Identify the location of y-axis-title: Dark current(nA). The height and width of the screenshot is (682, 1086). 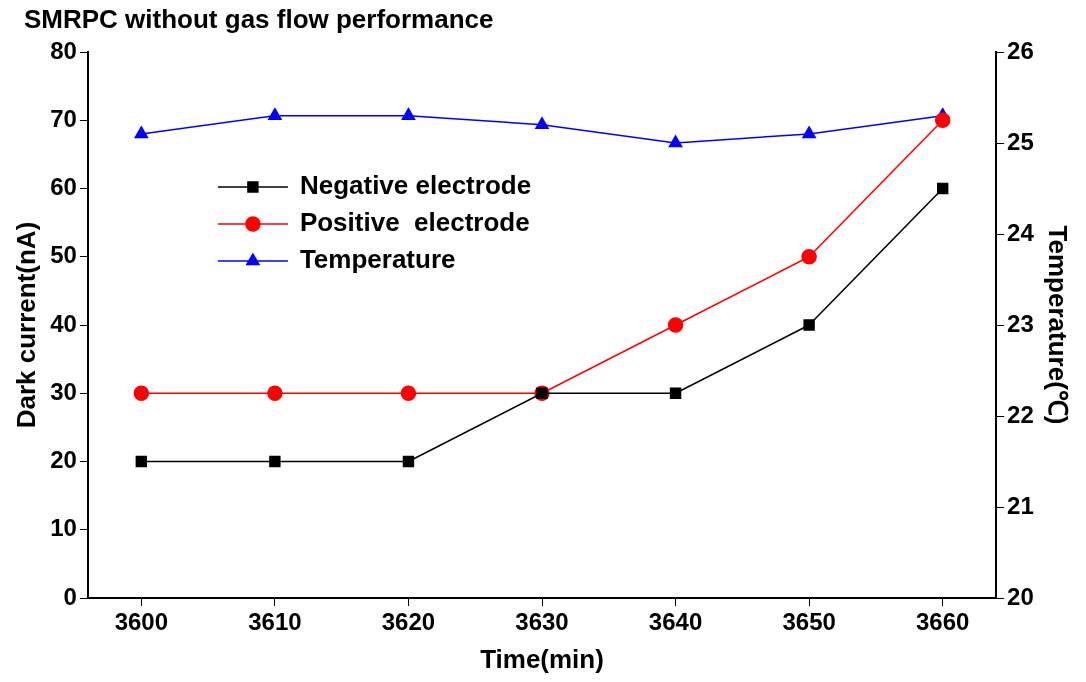
(25, 325).